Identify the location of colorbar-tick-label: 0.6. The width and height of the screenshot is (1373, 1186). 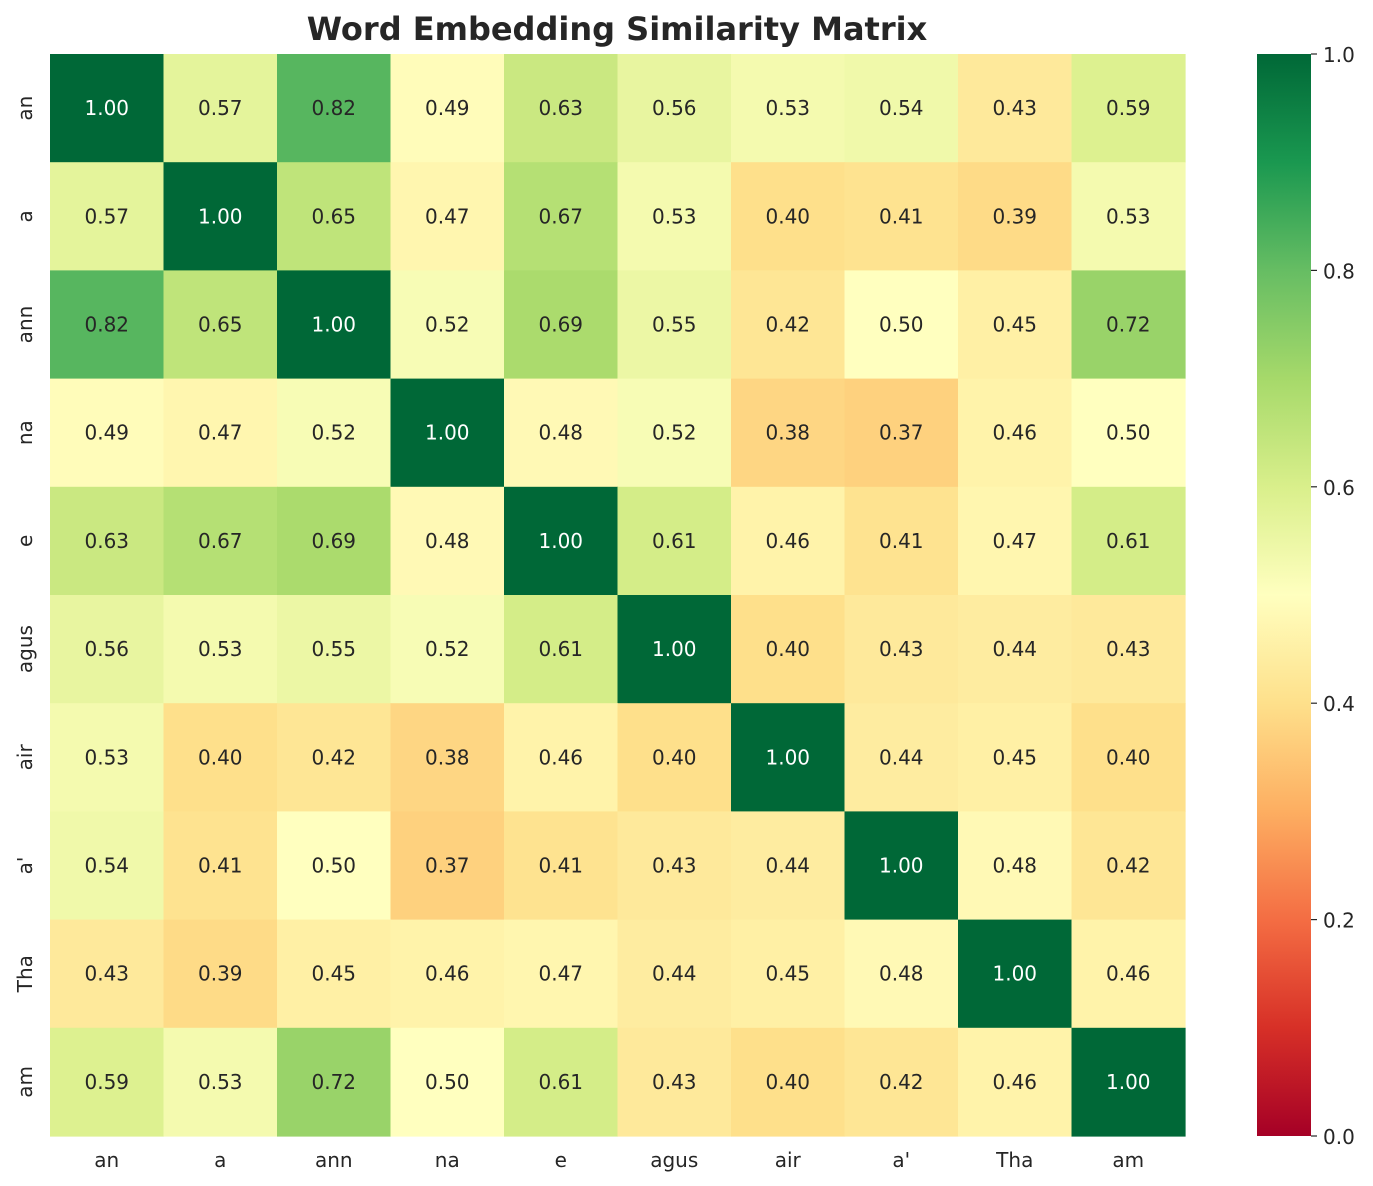
(1339, 488).